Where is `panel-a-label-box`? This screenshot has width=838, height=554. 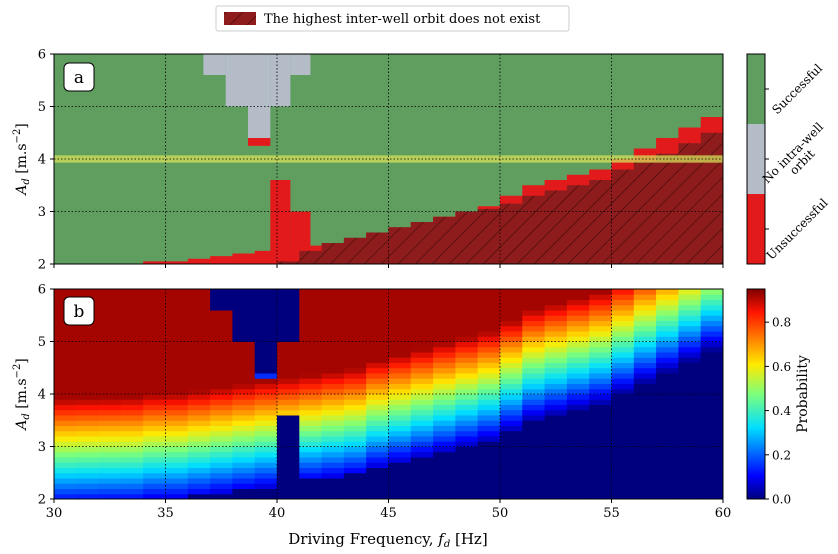 panel-a-label-box is located at coordinates (79, 77).